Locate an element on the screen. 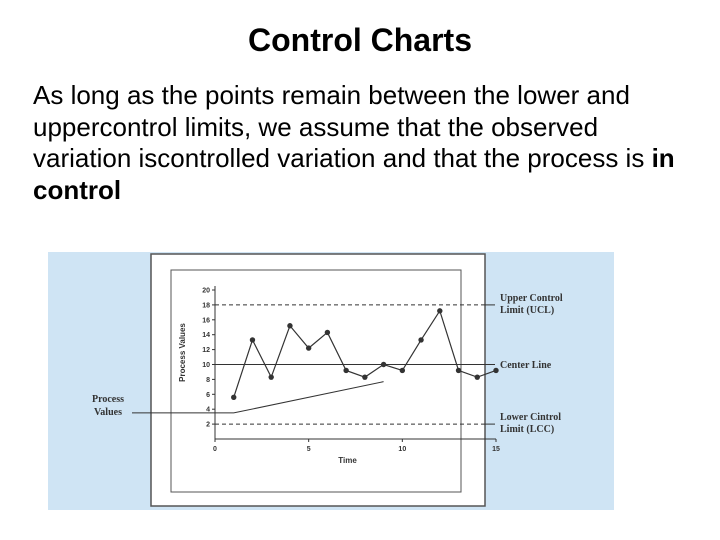 Image resolution: width=720 pixels, height=540 pixels. ucl-label: Upper Control Limit (UCL) is located at coordinates (531, 304).